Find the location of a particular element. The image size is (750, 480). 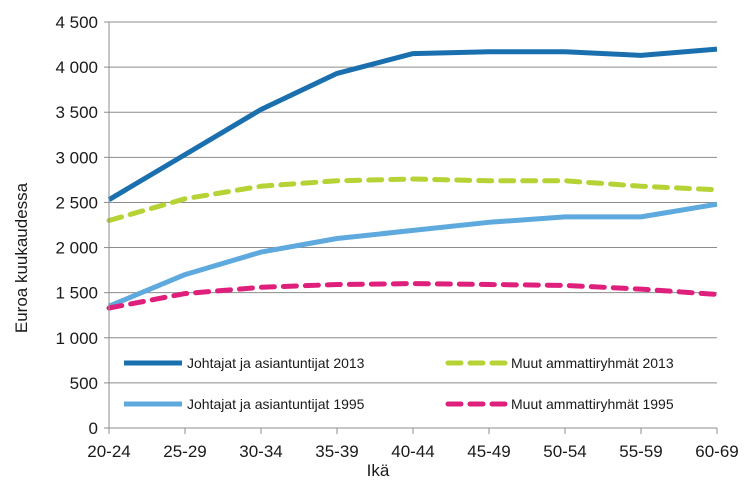

x-tick-label: 45-49 is located at coordinates (488, 451).